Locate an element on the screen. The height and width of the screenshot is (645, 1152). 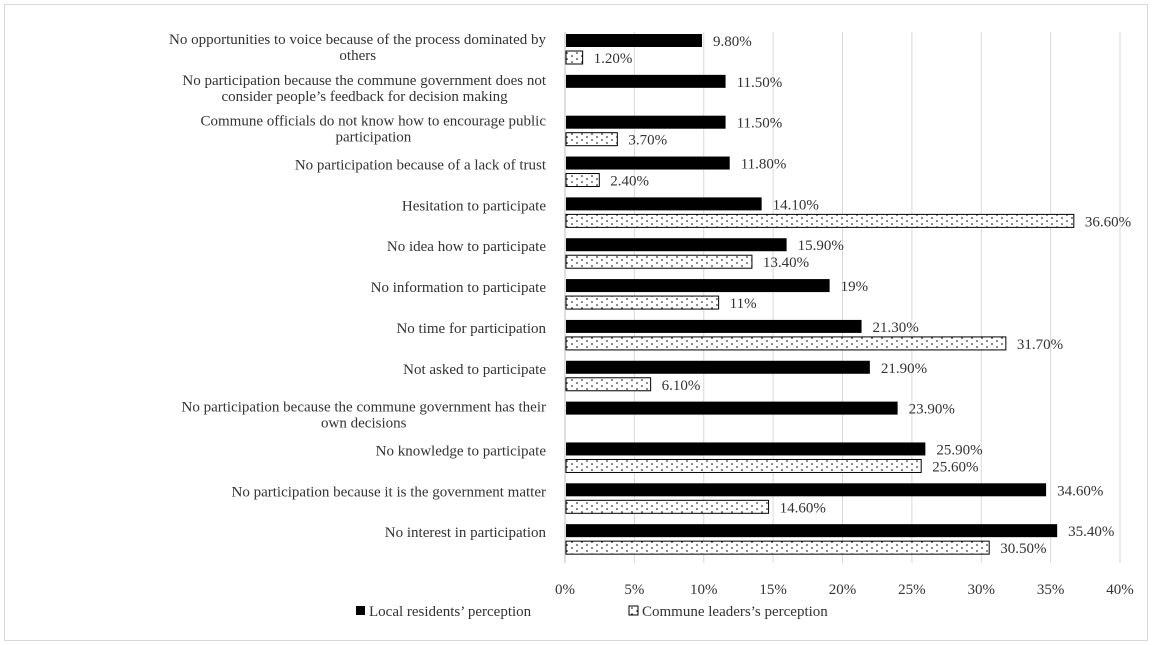
x-tick-label: 5% is located at coordinates (634, 590).